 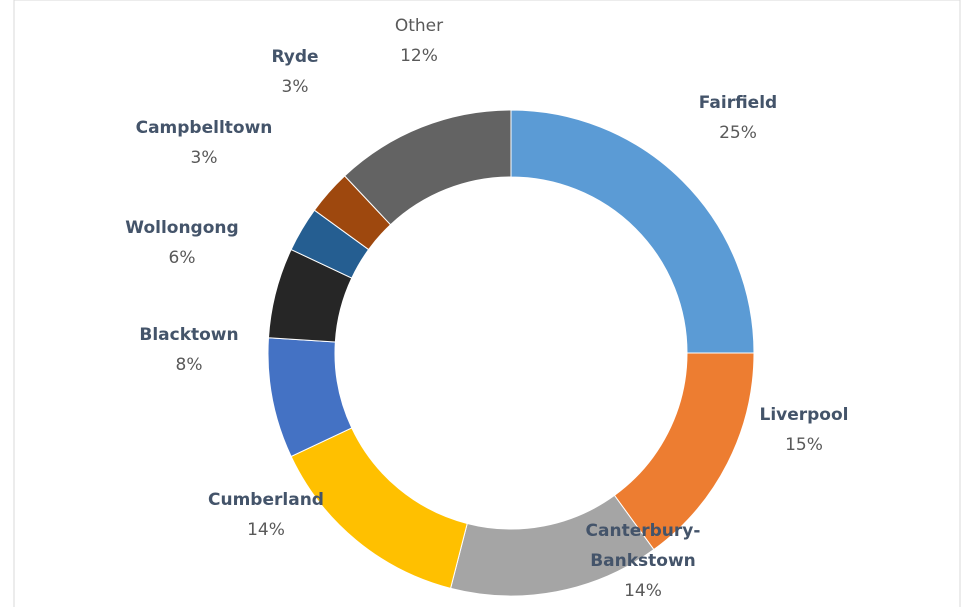 I want to click on slice-name-line: Cumberland, so click(x=266, y=500).